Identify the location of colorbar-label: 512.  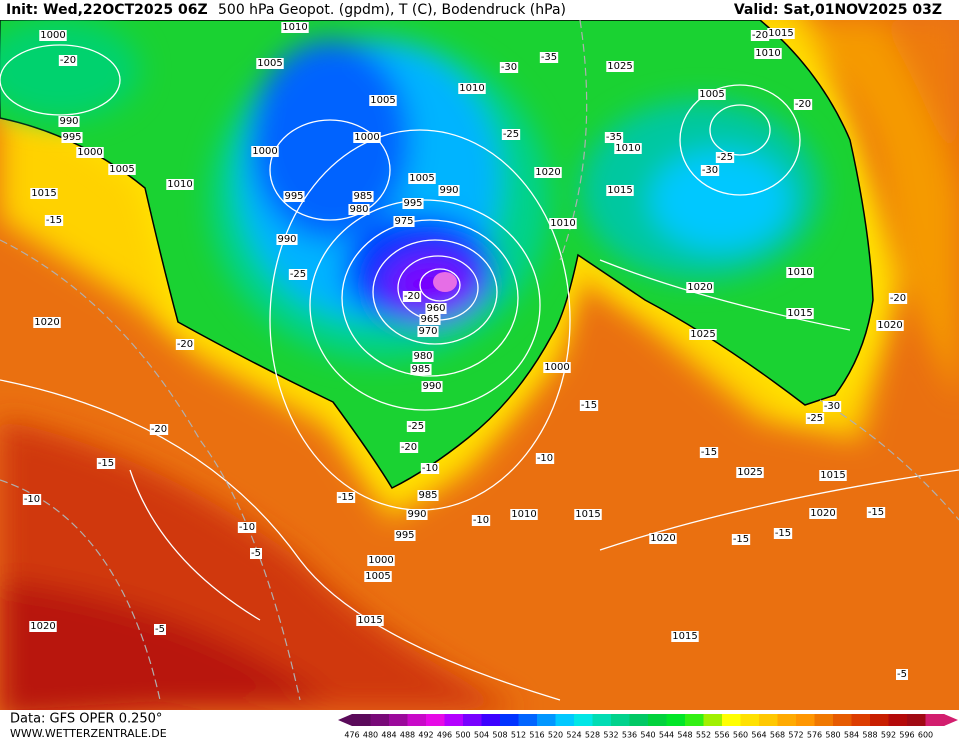
(518, 735).